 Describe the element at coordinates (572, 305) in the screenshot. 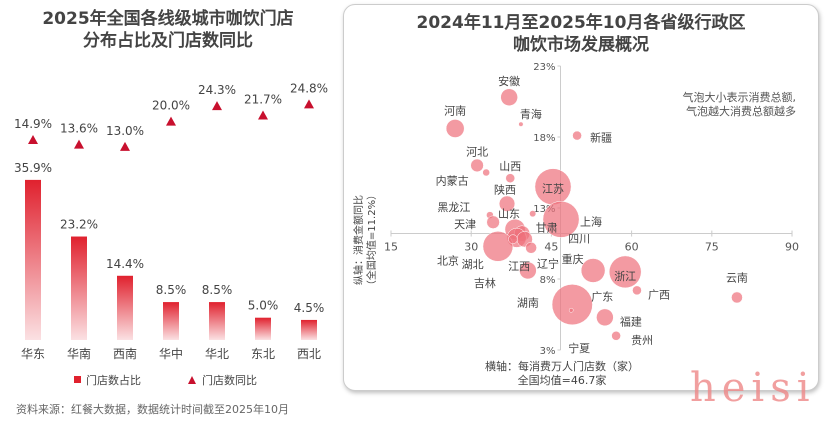

I see `bubble-广东` at that location.